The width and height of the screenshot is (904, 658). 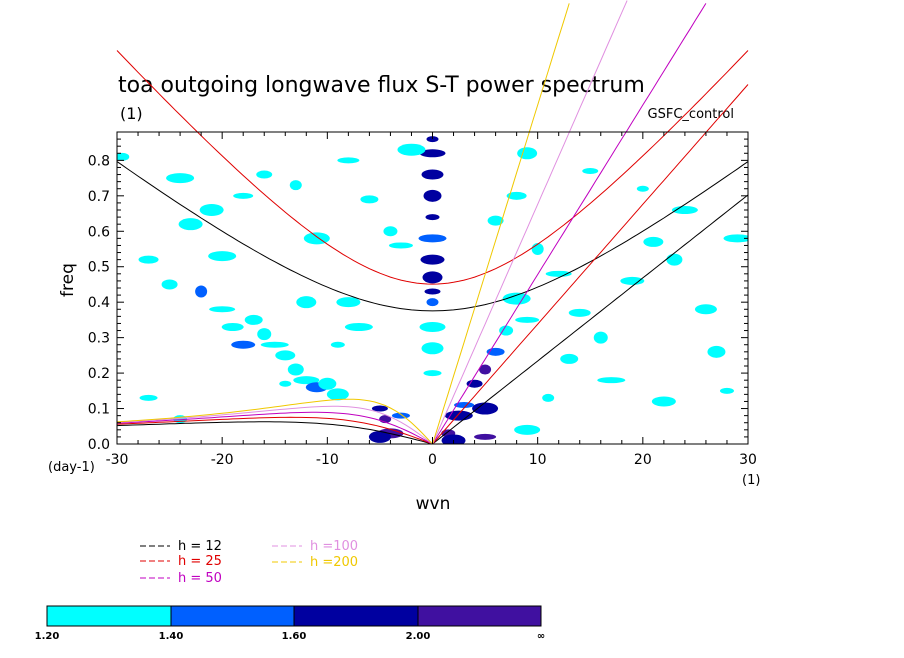 What do you see at coordinates (200, 561) in the screenshot?
I see `legend-label: h = 25` at bounding box center [200, 561].